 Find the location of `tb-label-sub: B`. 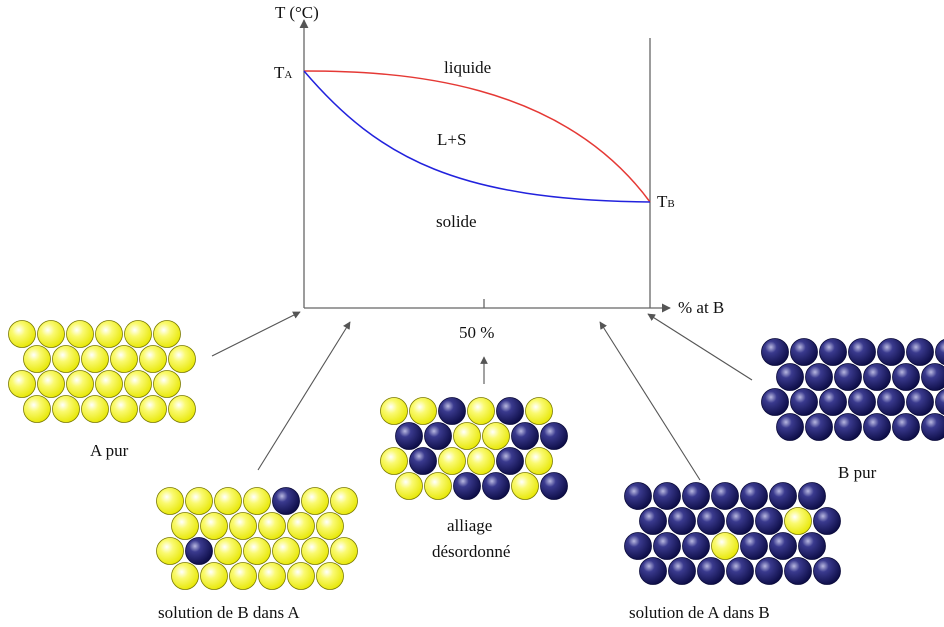

tb-label-sub: B is located at coordinates (670, 204).